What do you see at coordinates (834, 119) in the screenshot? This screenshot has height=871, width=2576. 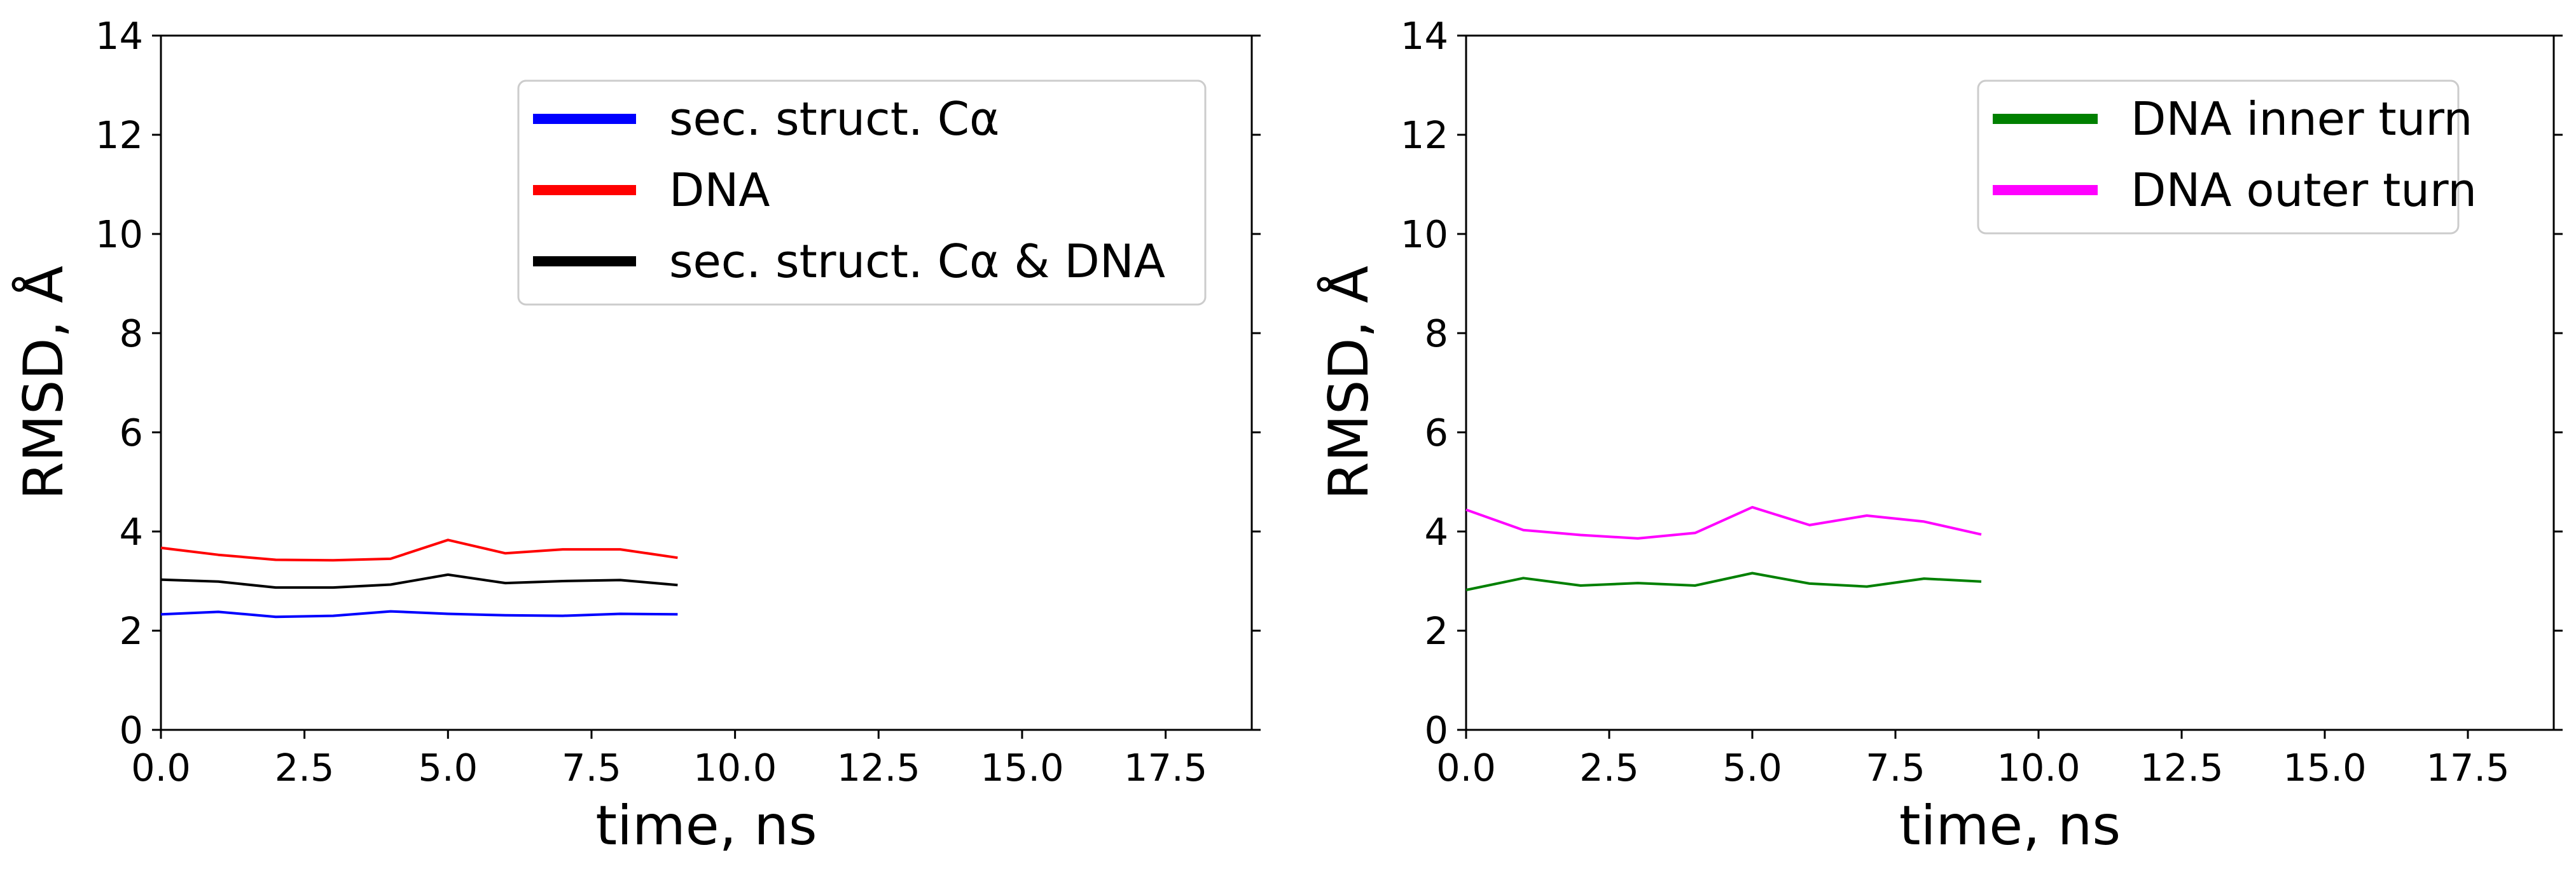 I see `legend-label: sec. struct. Cα` at bounding box center [834, 119].